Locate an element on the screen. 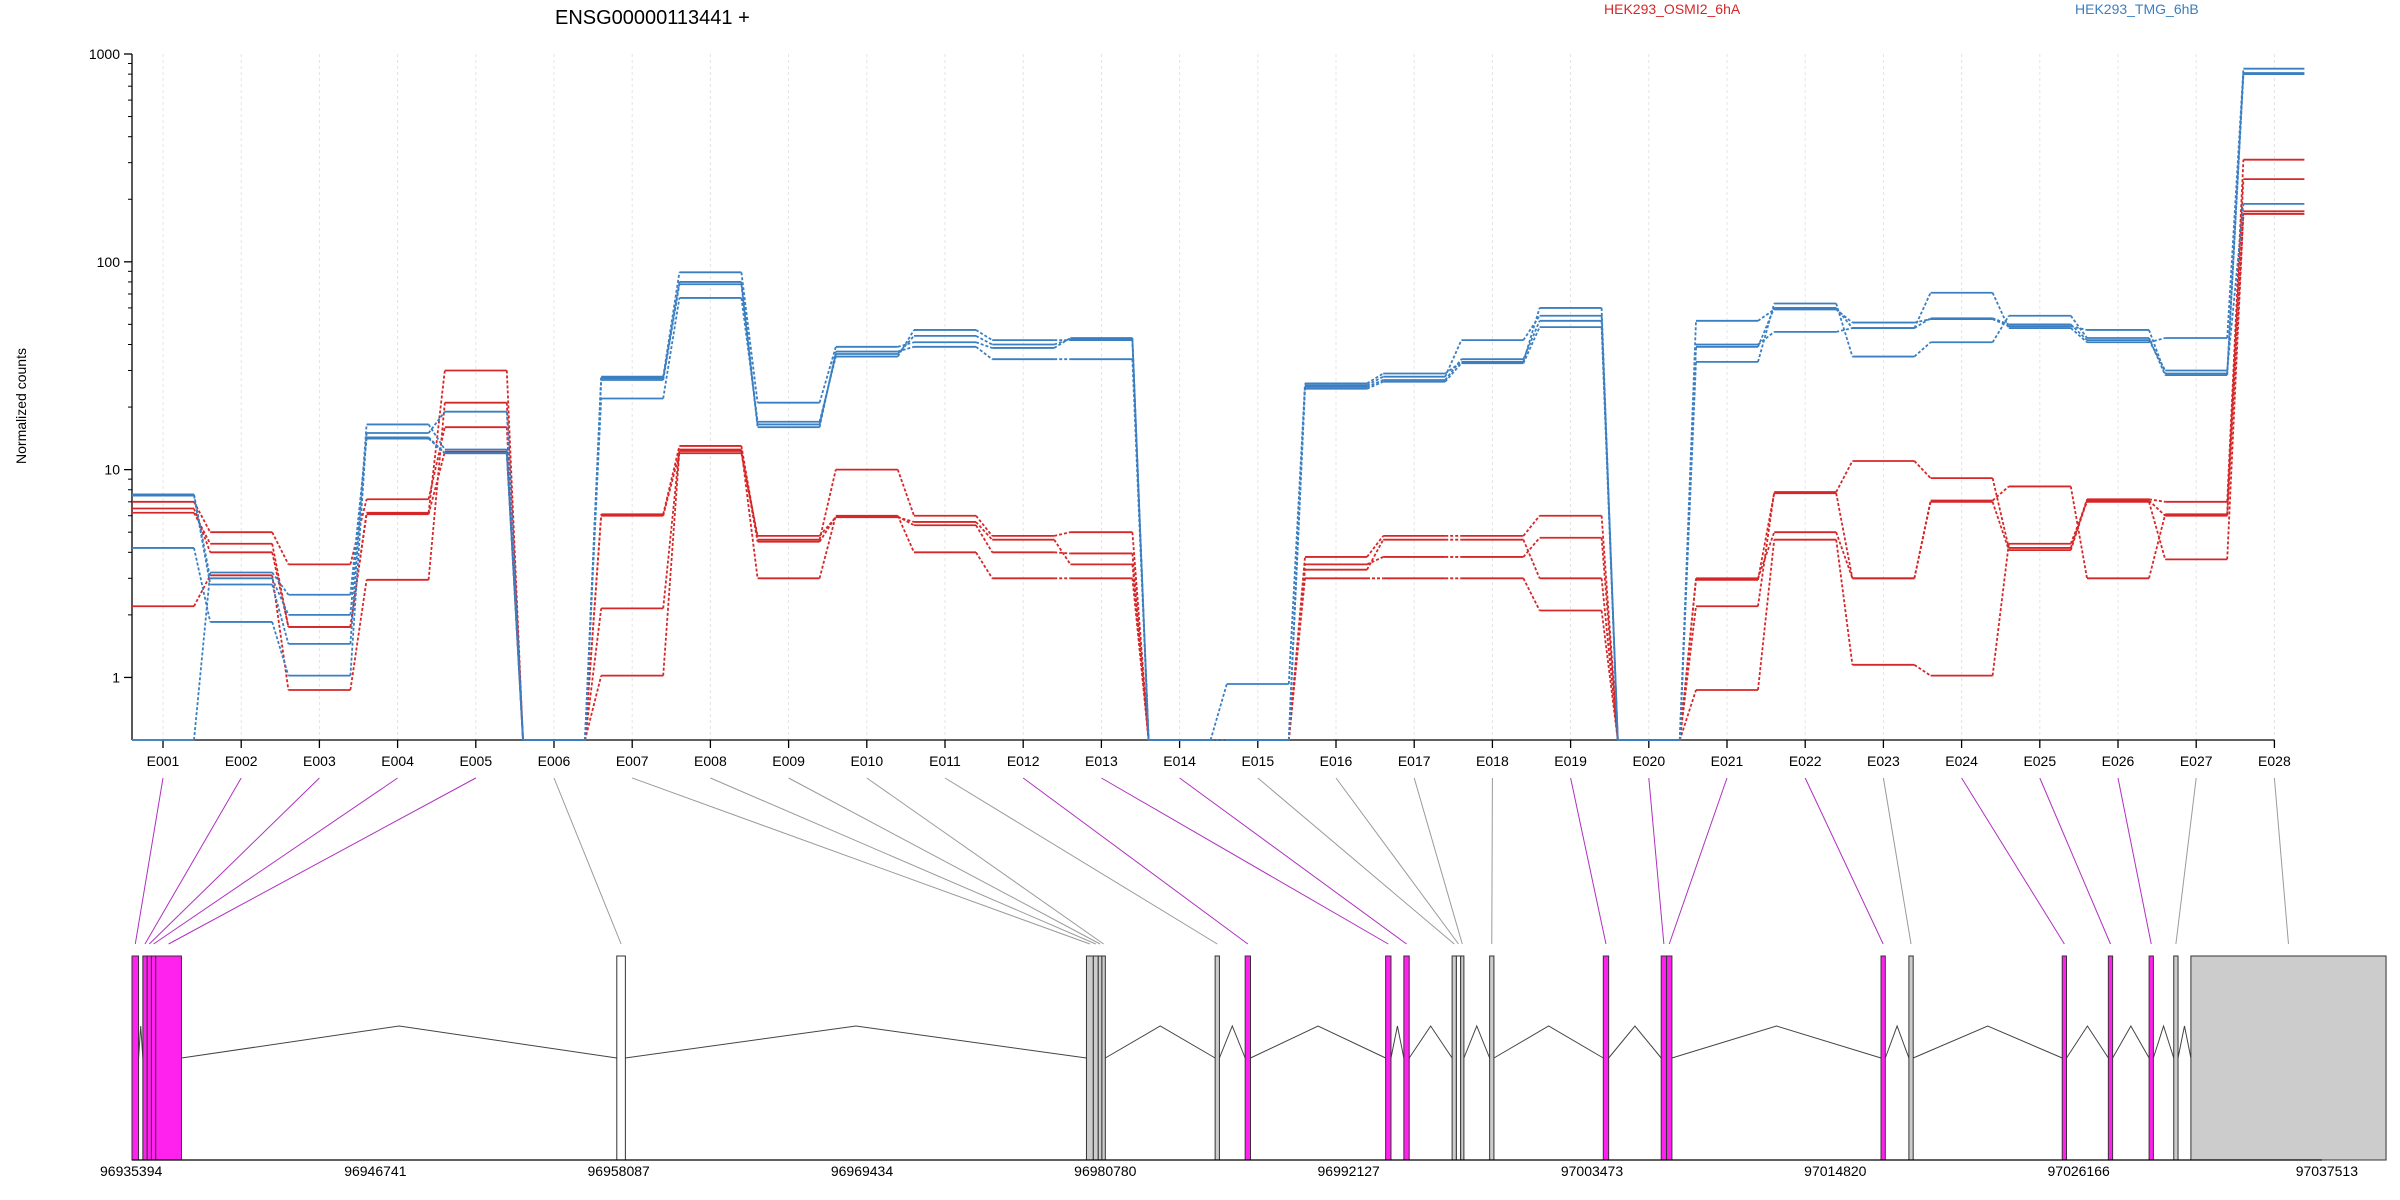  exon-E005 is located at coordinates (168, 1058).